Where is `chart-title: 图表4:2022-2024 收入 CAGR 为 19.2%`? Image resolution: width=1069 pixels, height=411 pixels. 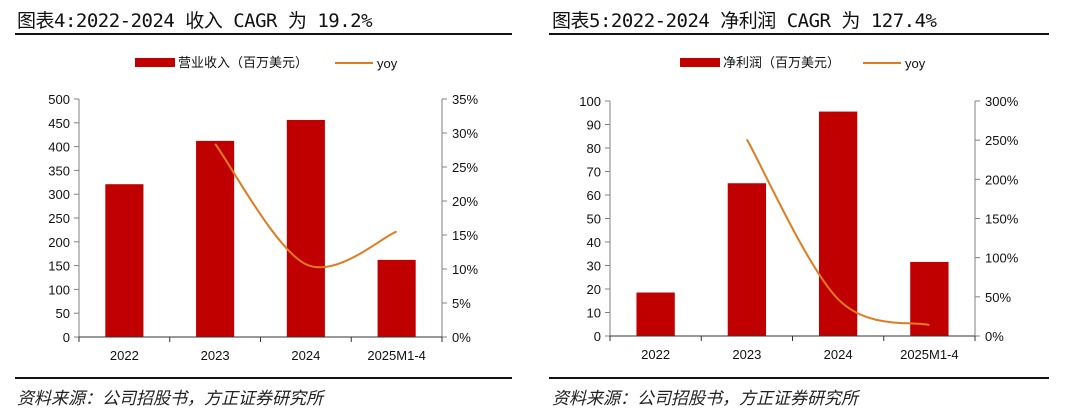 chart-title: 图表4:2022-2024 收入 CAGR 为 19.2% is located at coordinates (195, 21).